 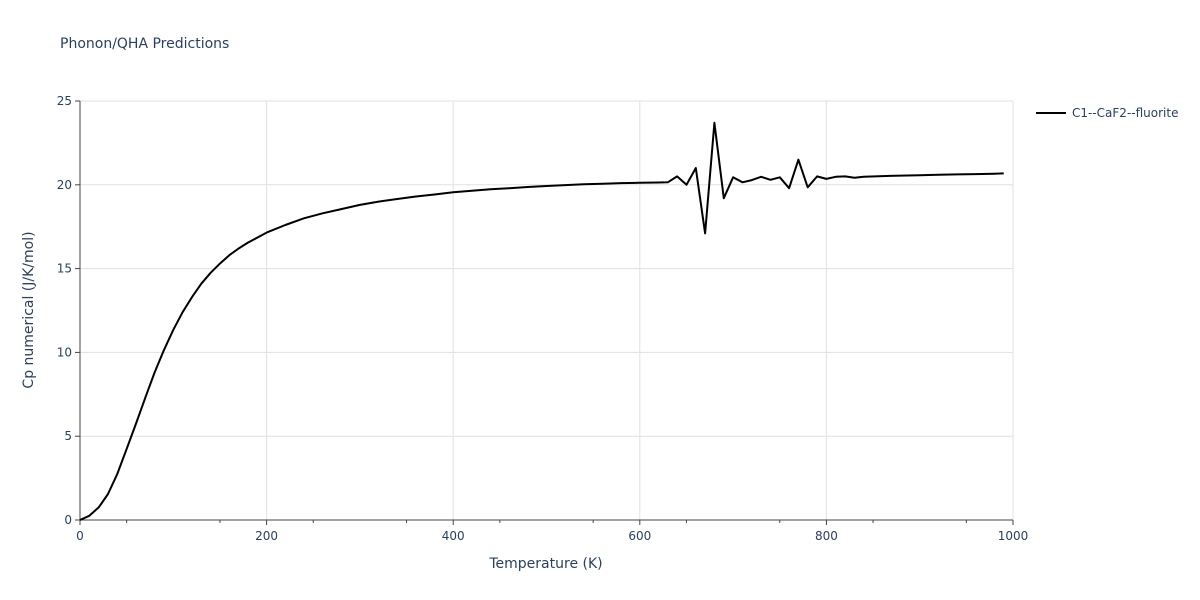 What do you see at coordinates (64, 352) in the screenshot?
I see `y-tick-label: 10` at bounding box center [64, 352].